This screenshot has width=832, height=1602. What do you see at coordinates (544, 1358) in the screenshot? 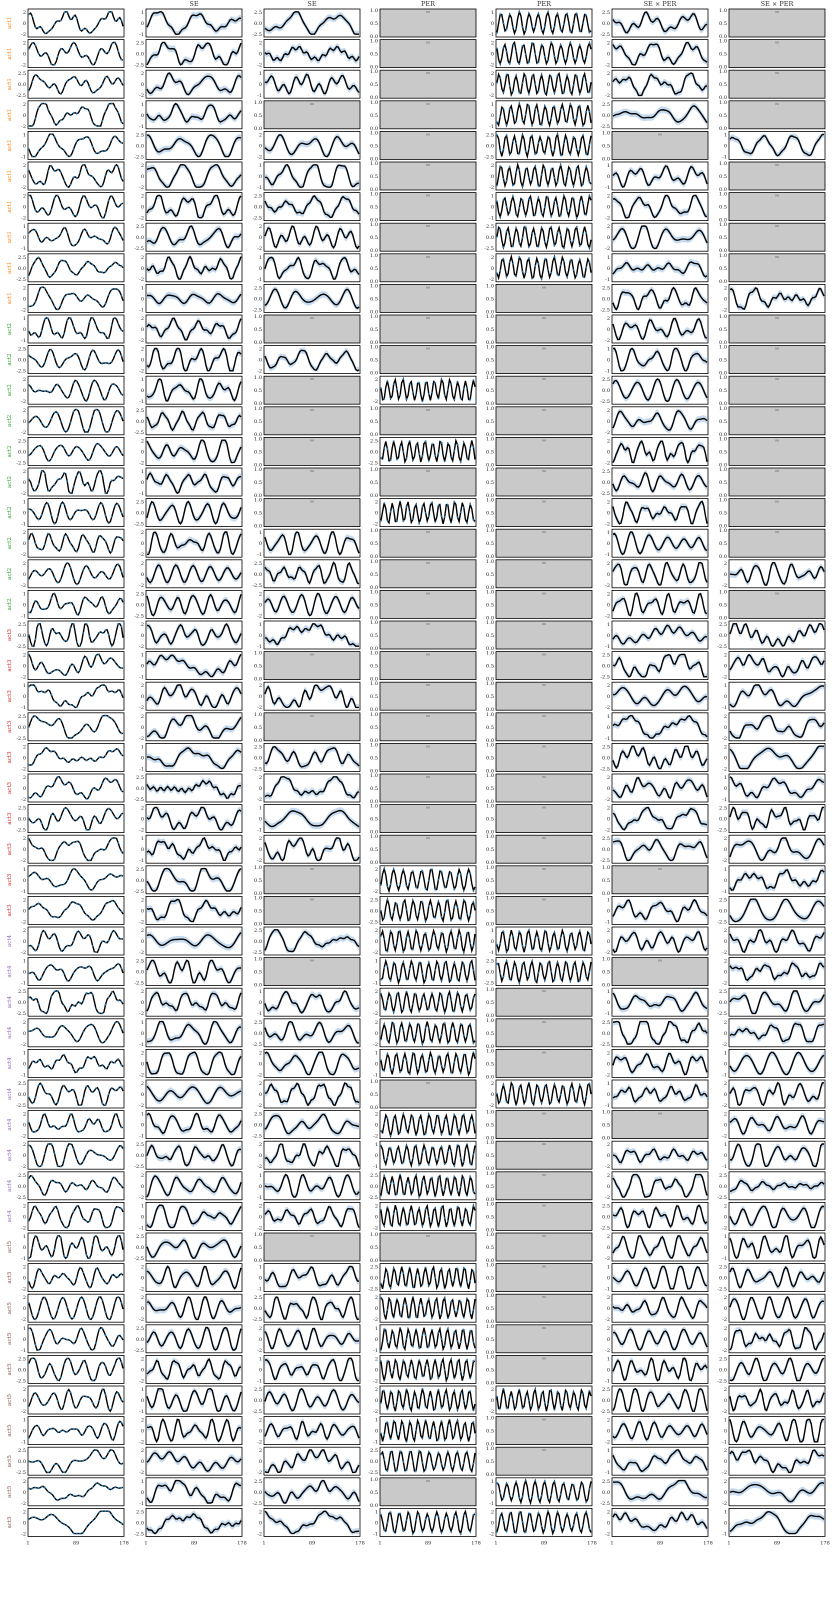
I see `tick-label: 89` at bounding box center [544, 1358].